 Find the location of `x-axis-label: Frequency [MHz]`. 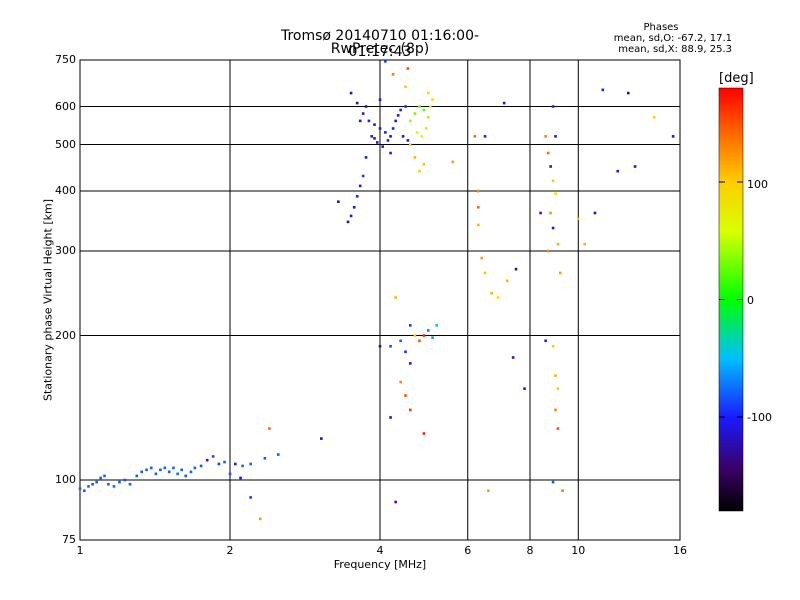

x-axis-label: Frequency [MHz] is located at coordinates (380, 564).